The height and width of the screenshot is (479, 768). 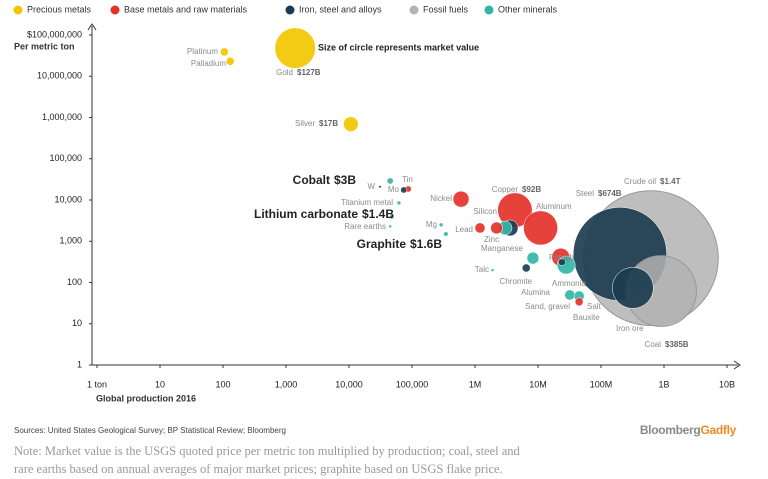 What do you see at coordinates (554, 206) in the screenshot?
I see `point-label: Aluminum` at bounding box center [554, 206].